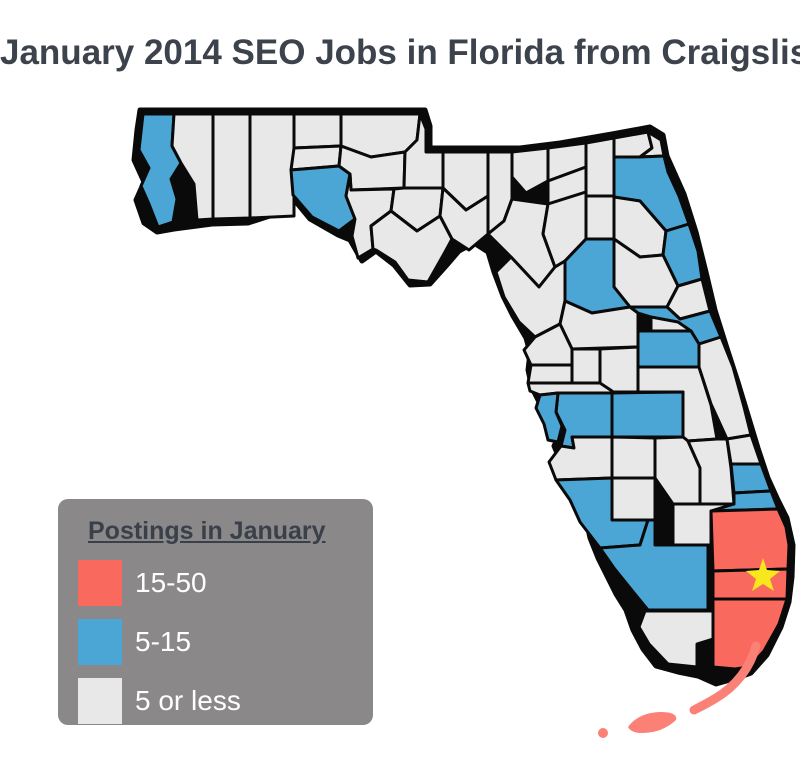 Image resolution: width=800 pixels, height=757 pixels. What do you see at coordinates (647, 414) in the screenshot?
I see `county-polk` at bounding box center [647, 414].